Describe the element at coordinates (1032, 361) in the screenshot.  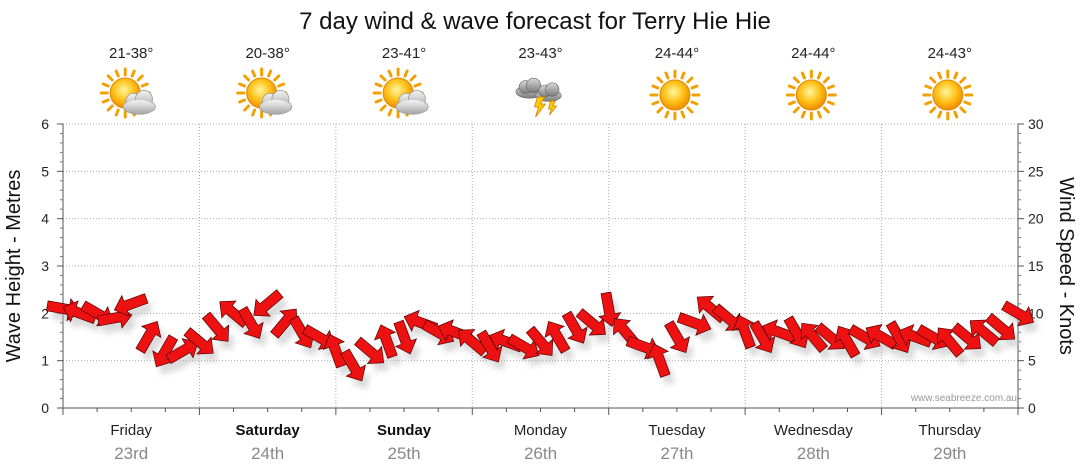
I see `y-right-tick-label: 5` at that location.